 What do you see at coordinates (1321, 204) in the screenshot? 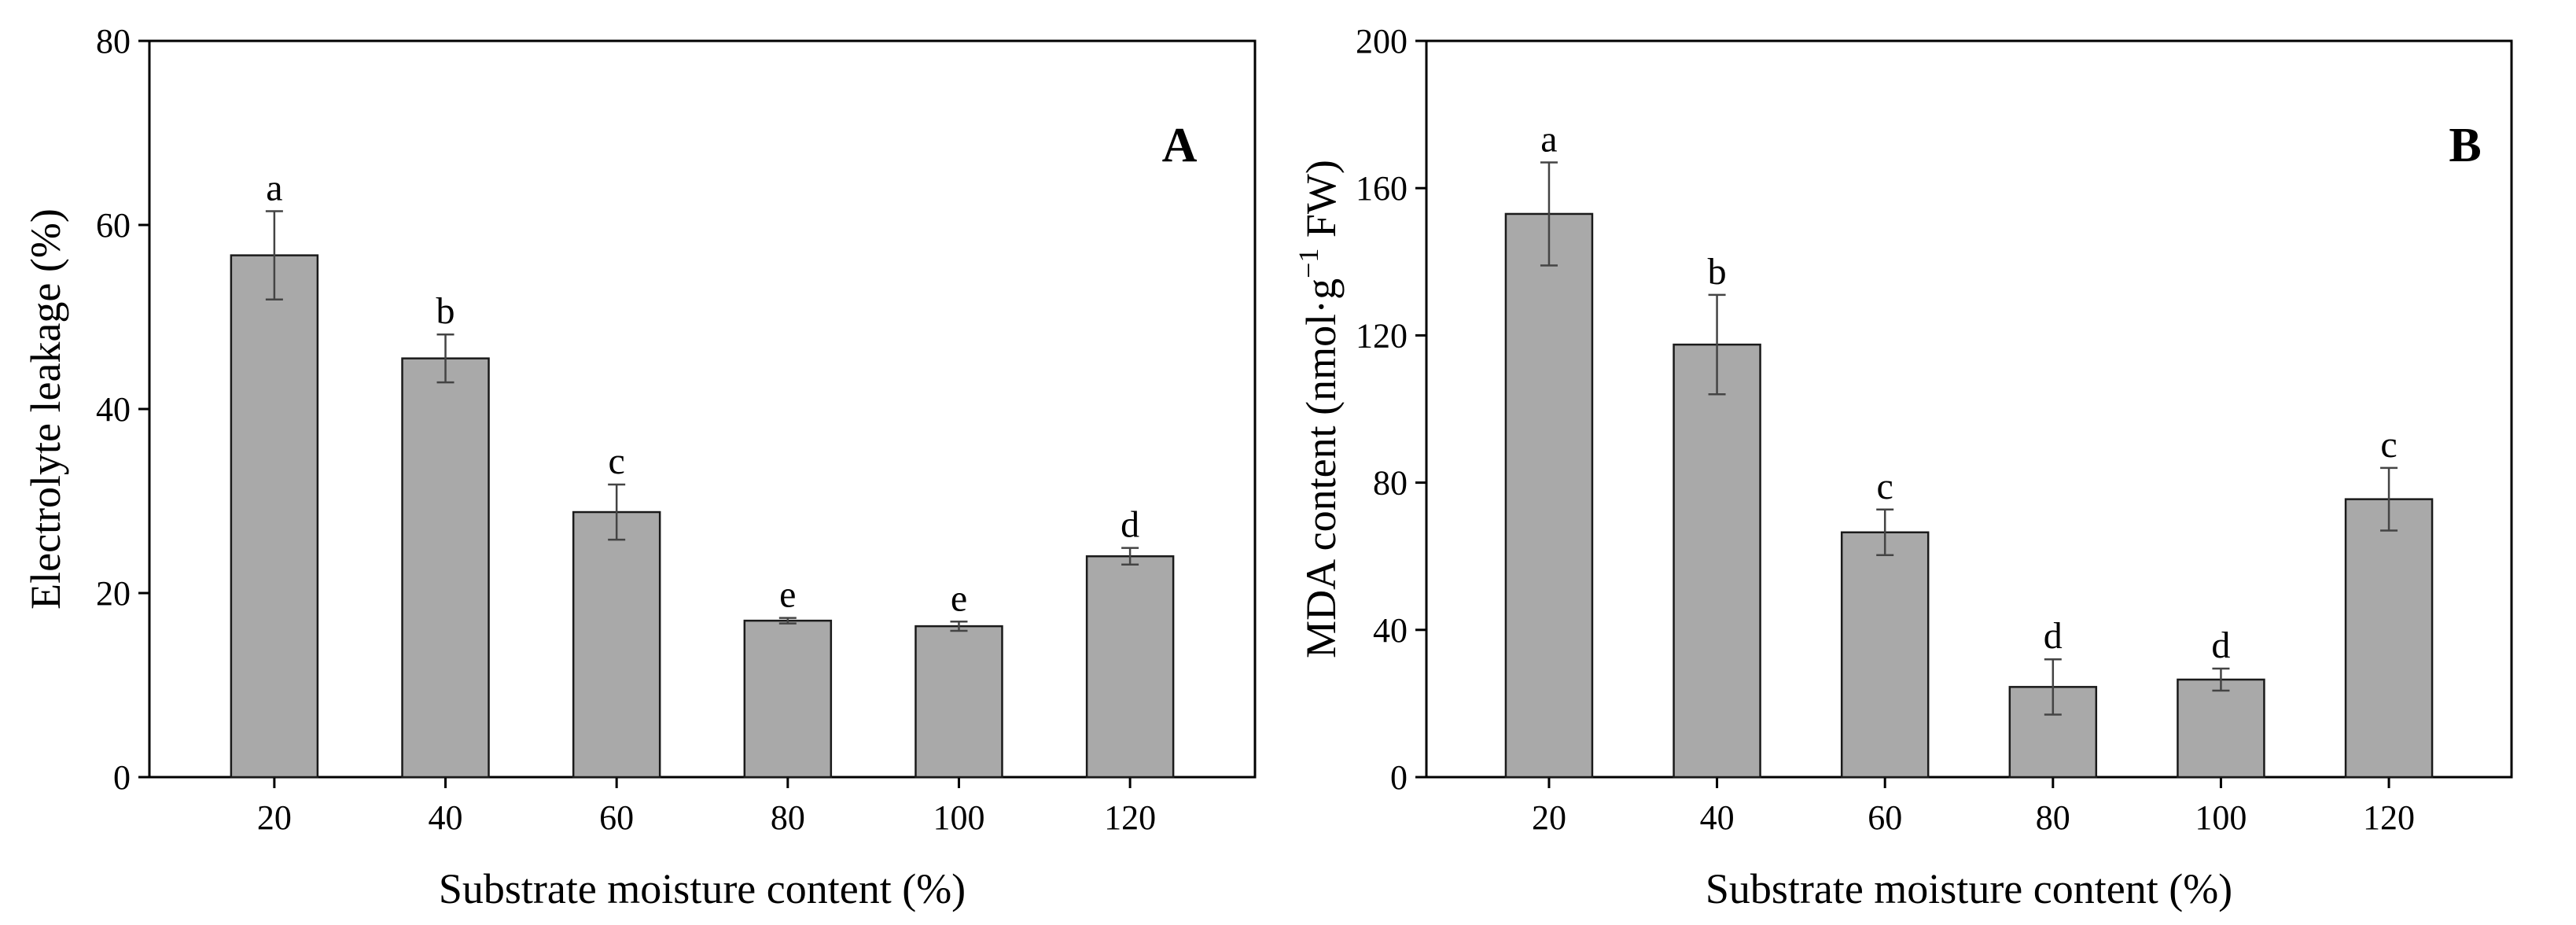
I see `y-axis-title-end: FW)` at bounding box center [1321, 204].